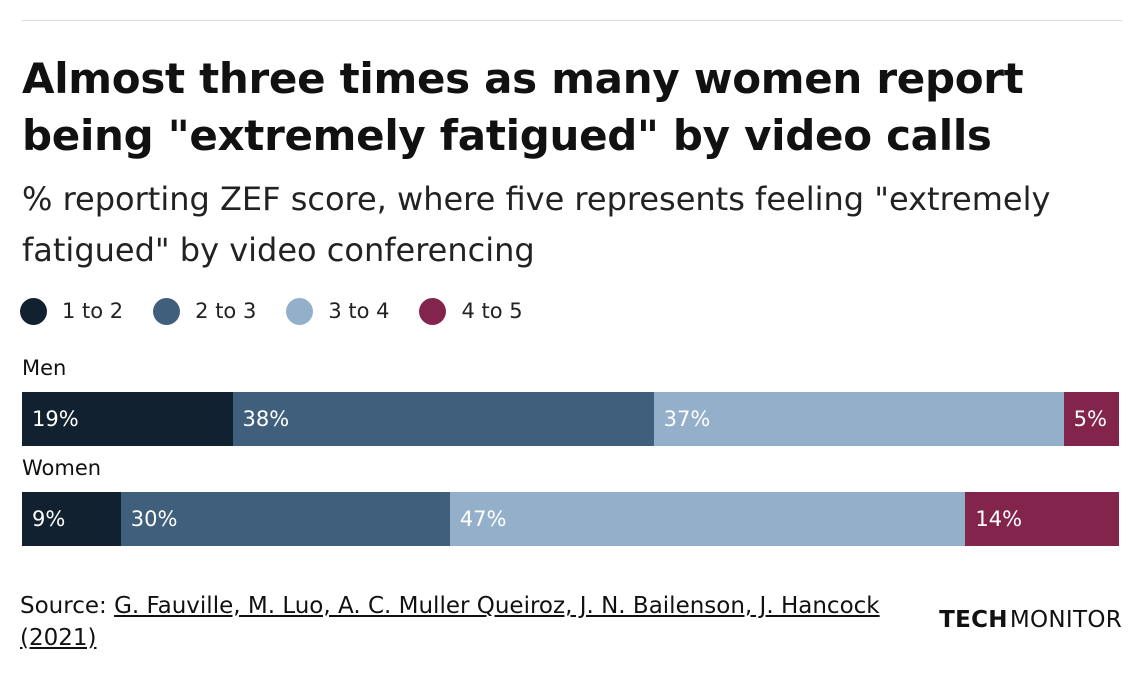  I want to click on row-label-men: Men, so click(44, 368).